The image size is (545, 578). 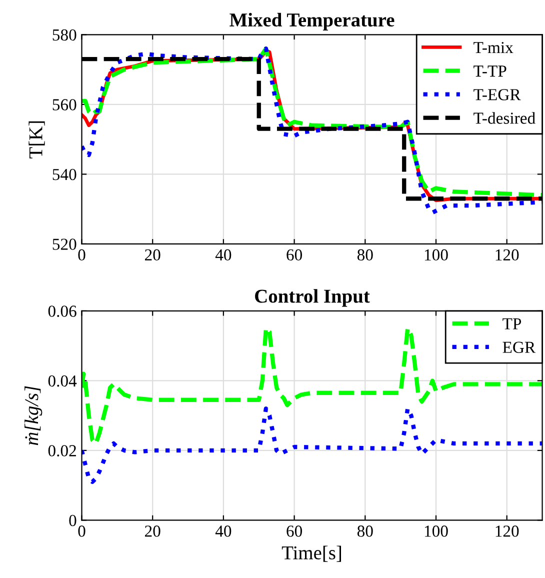 I want to click on y-axis-title: T[K], so click(x=36, y=139).